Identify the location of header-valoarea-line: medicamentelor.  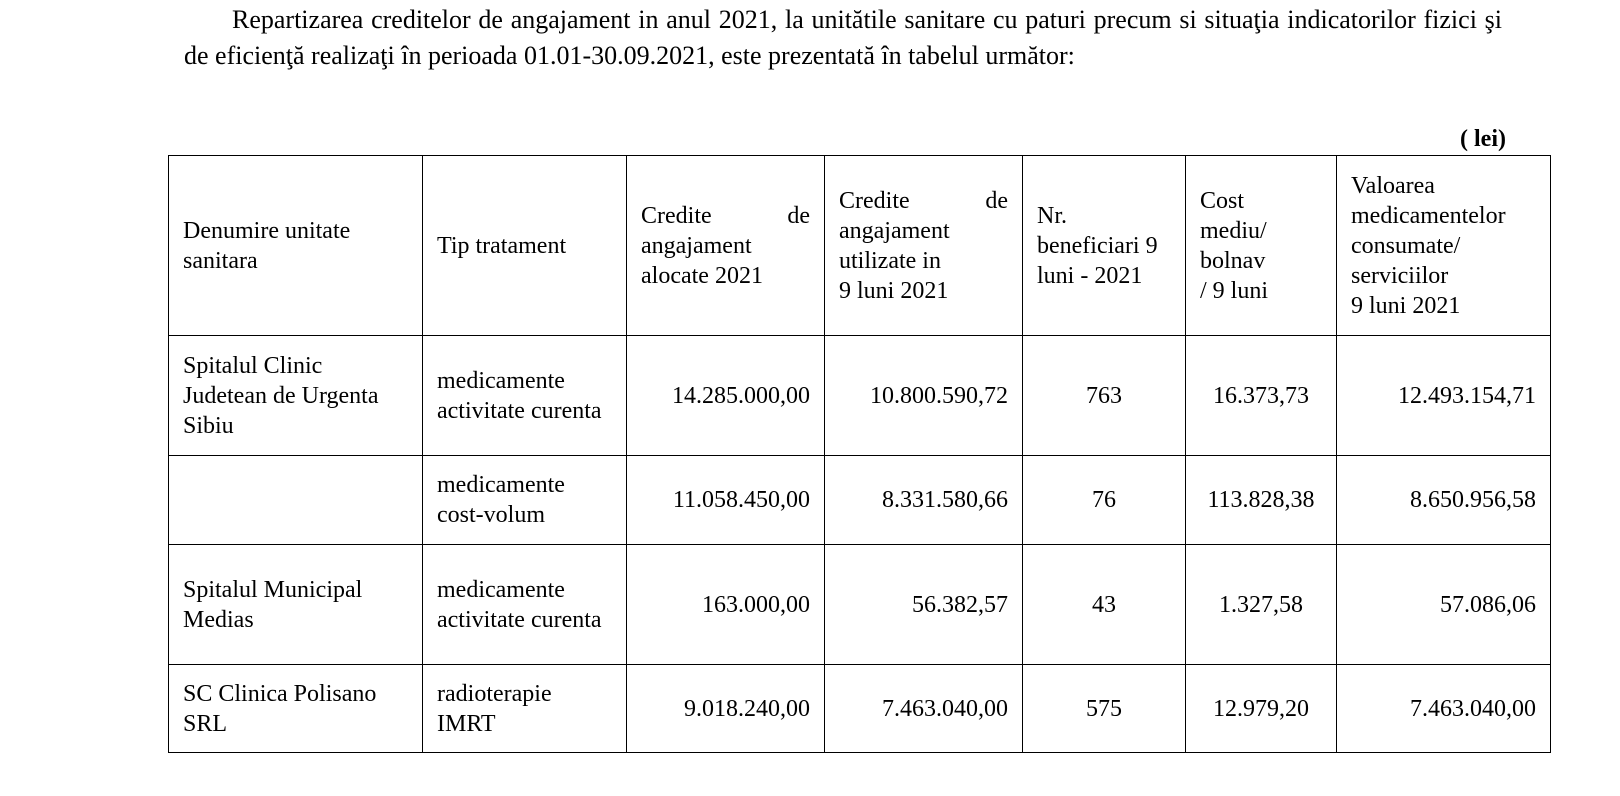
(1428, 215).